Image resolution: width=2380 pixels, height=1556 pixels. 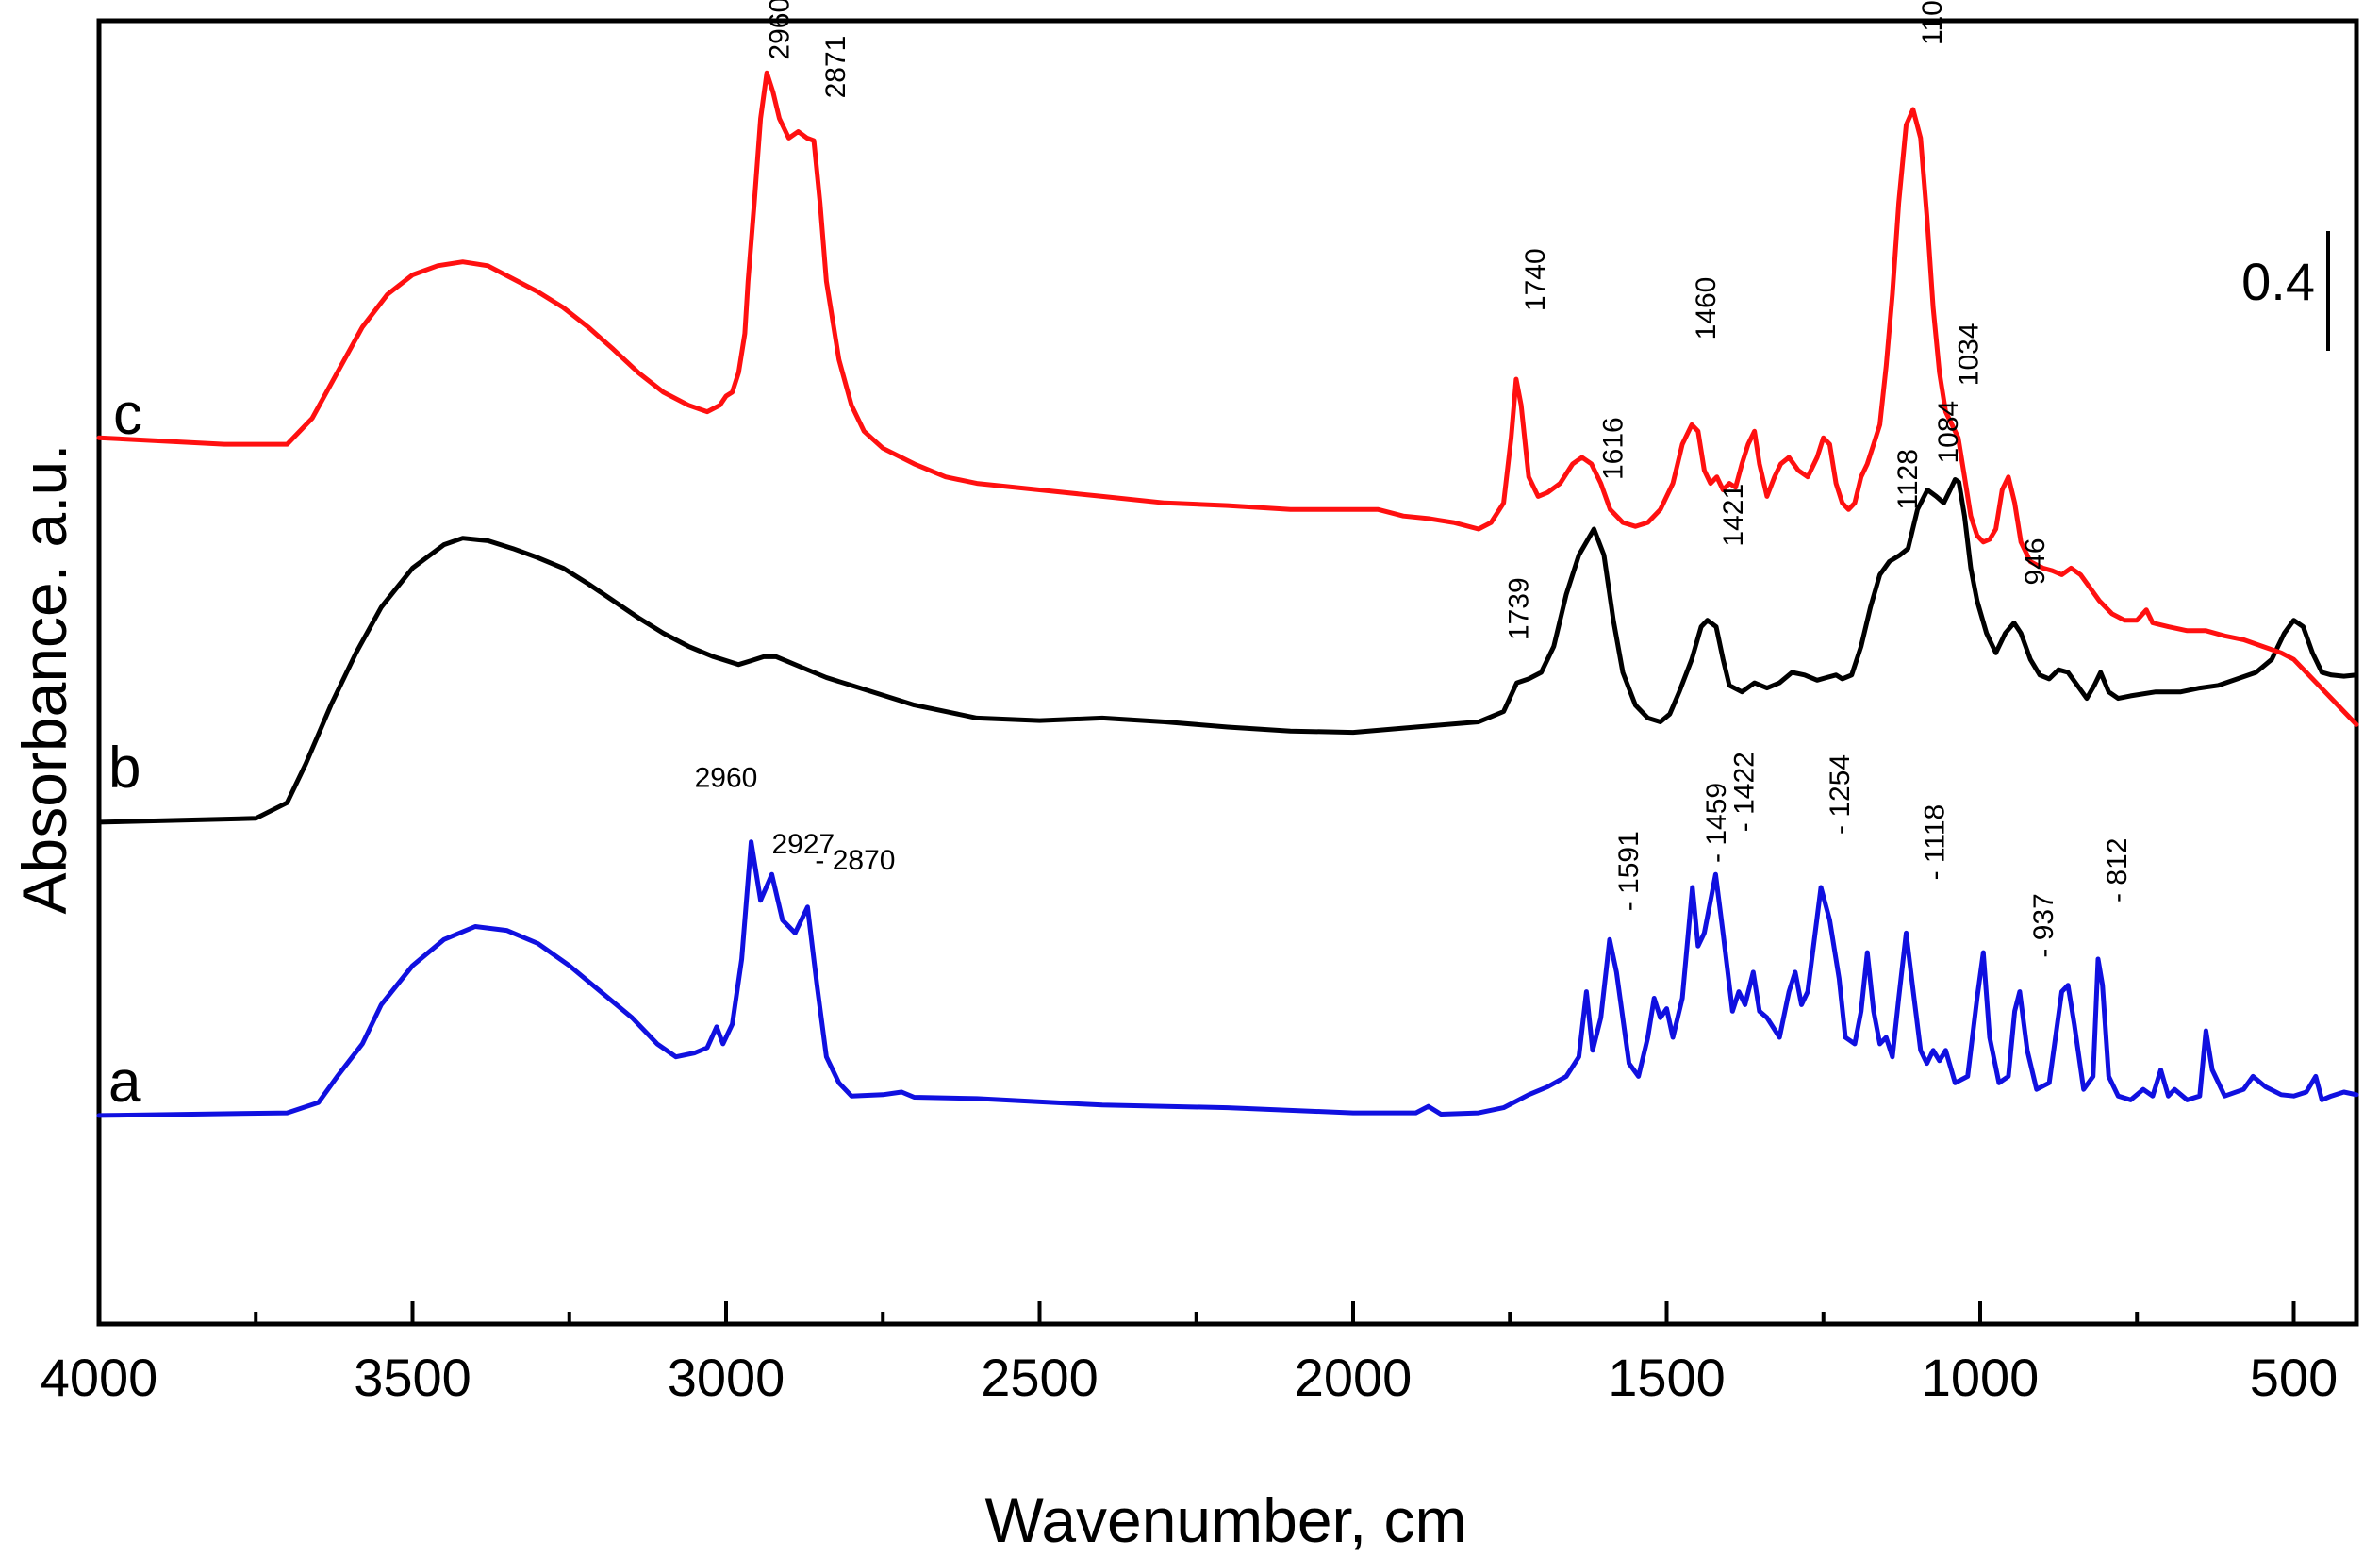 I want to click on series-label-b: b, so click(x=124, y=768).